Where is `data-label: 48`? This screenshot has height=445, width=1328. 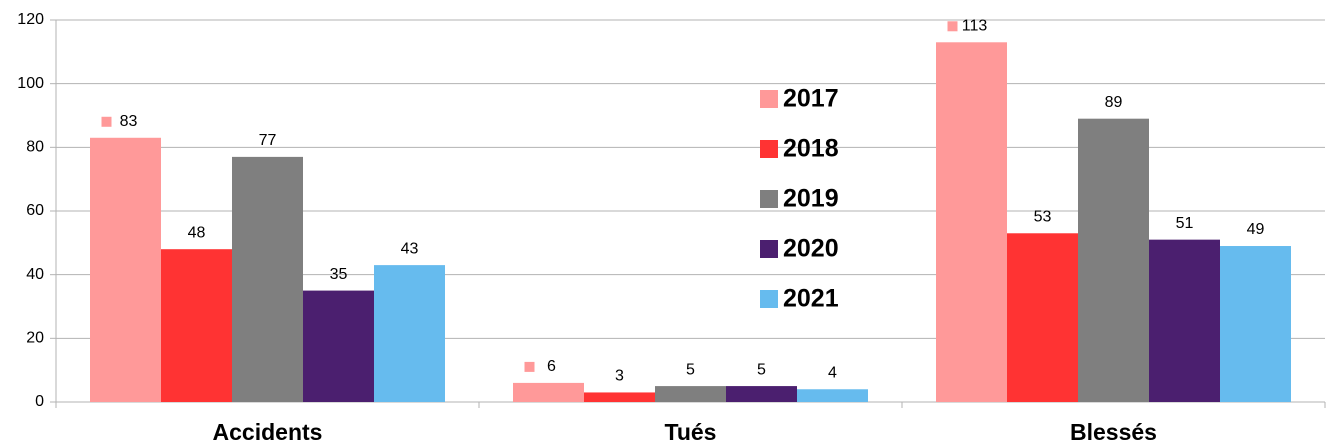 data-label: 48 is located at coordinates (197, 232).